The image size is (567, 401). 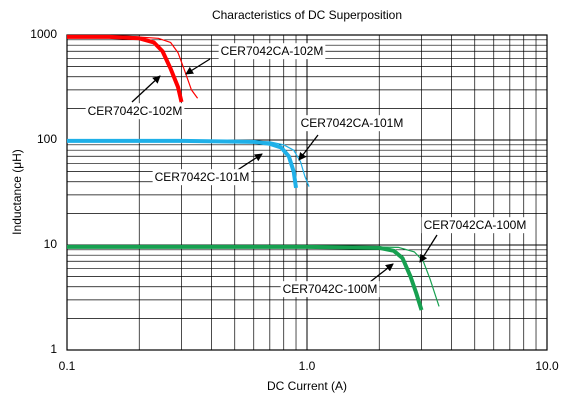 What do you see at coordinates (51, 244) in the screenshot?
I see `y-tick-label: 10` at bounding box center [51, 244].